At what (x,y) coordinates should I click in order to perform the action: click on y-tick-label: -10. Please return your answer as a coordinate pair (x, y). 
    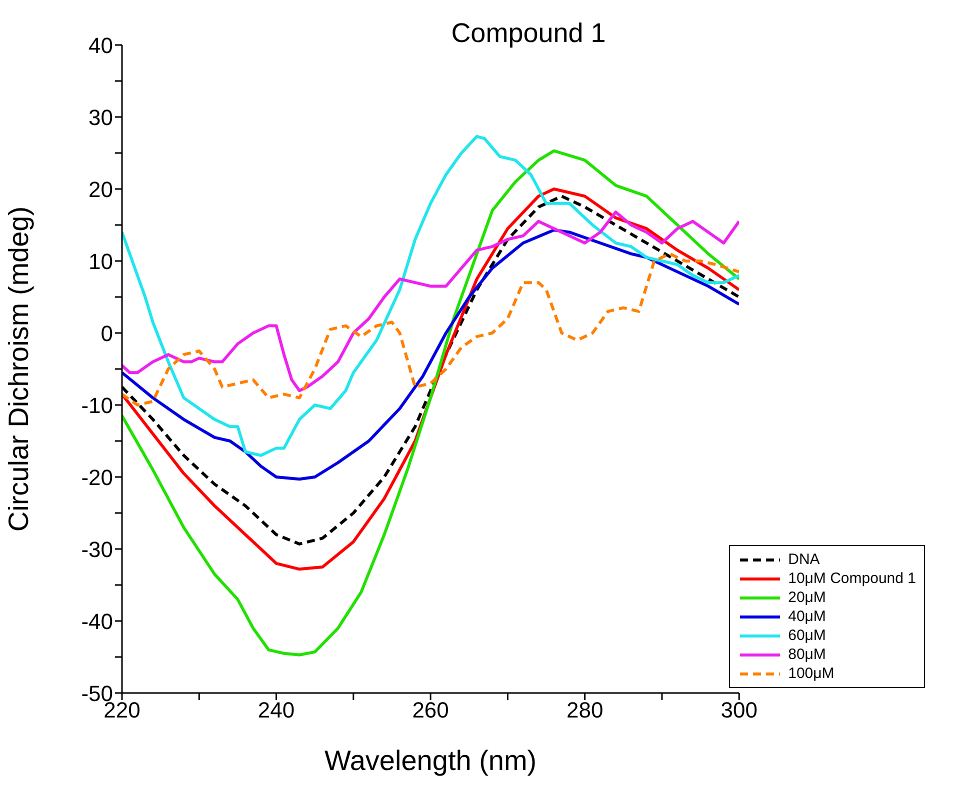
    Looking at the image, I should click on (97, 405).